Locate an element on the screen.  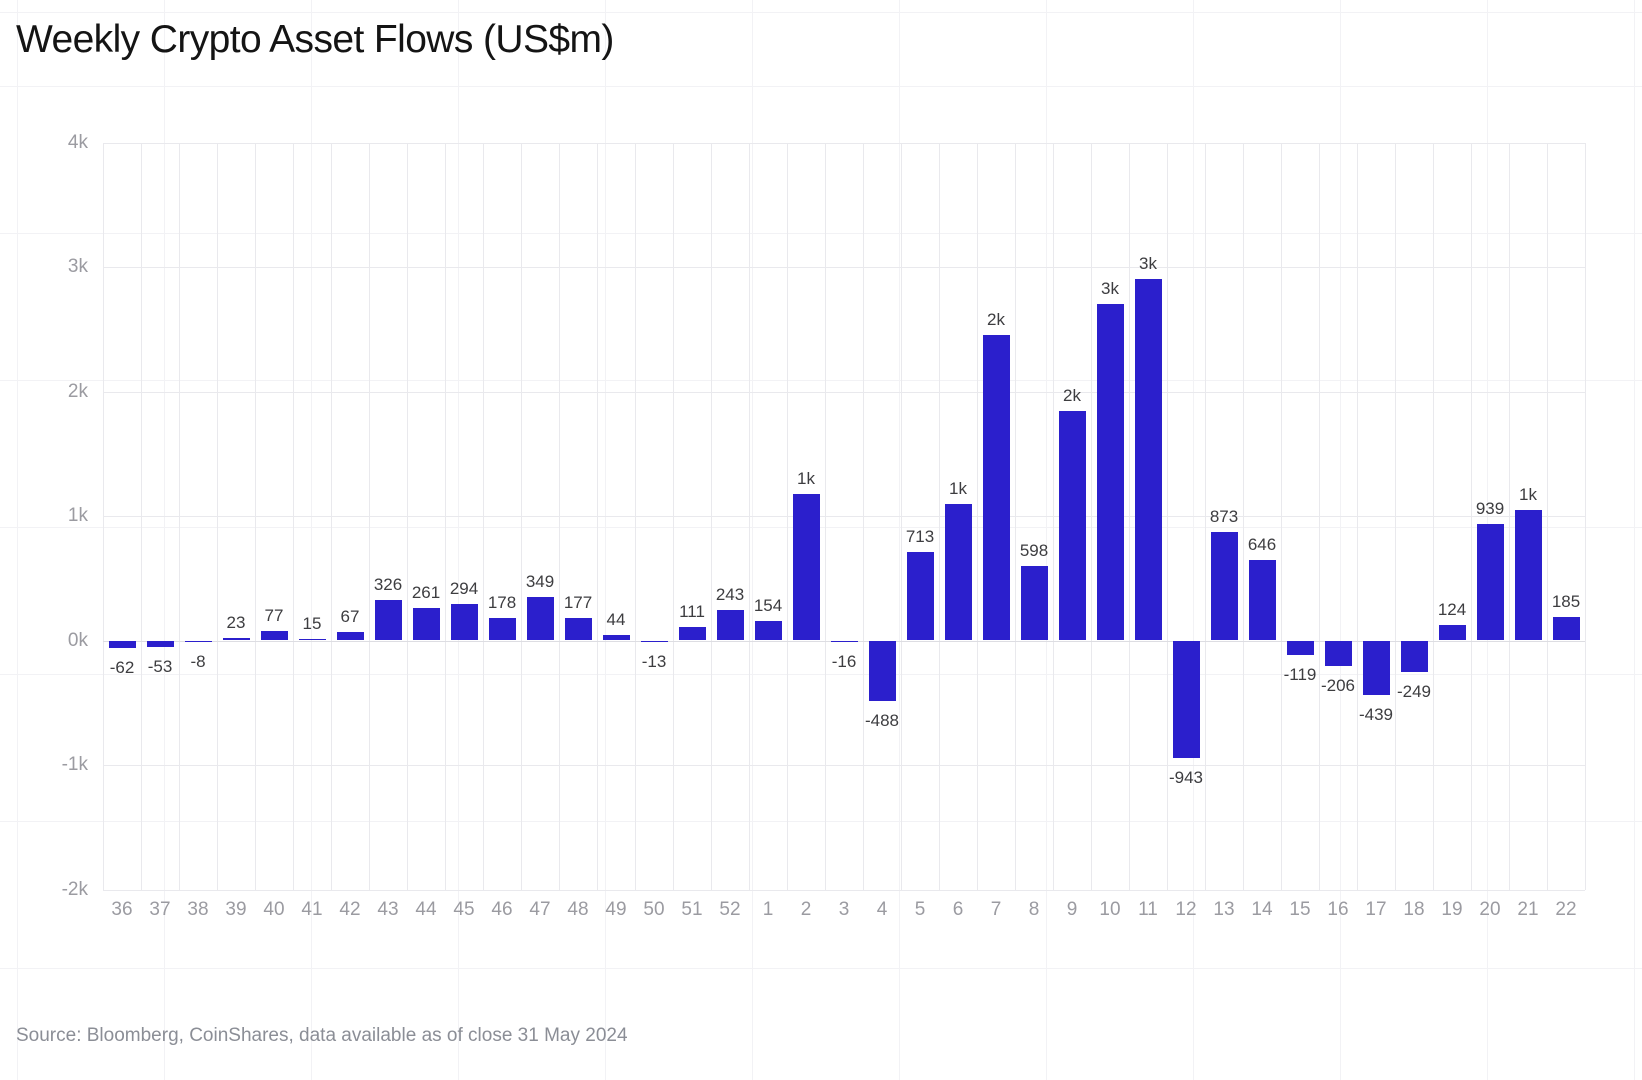
bar-value-label: 178 is located at coordinates (502, 603).